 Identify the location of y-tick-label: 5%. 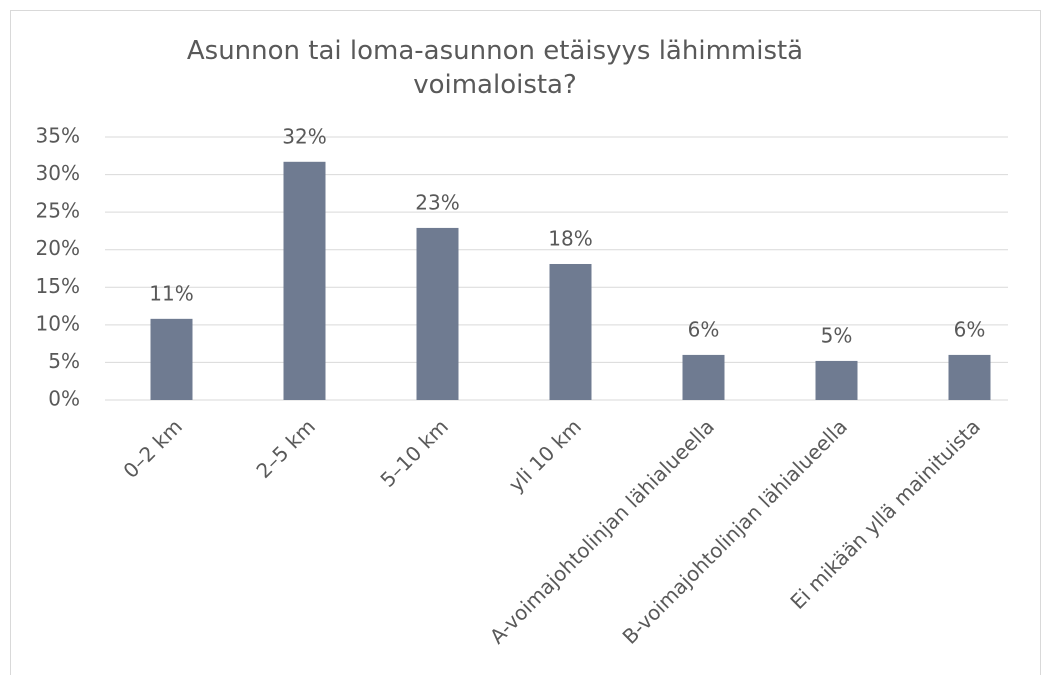
(64, 361).